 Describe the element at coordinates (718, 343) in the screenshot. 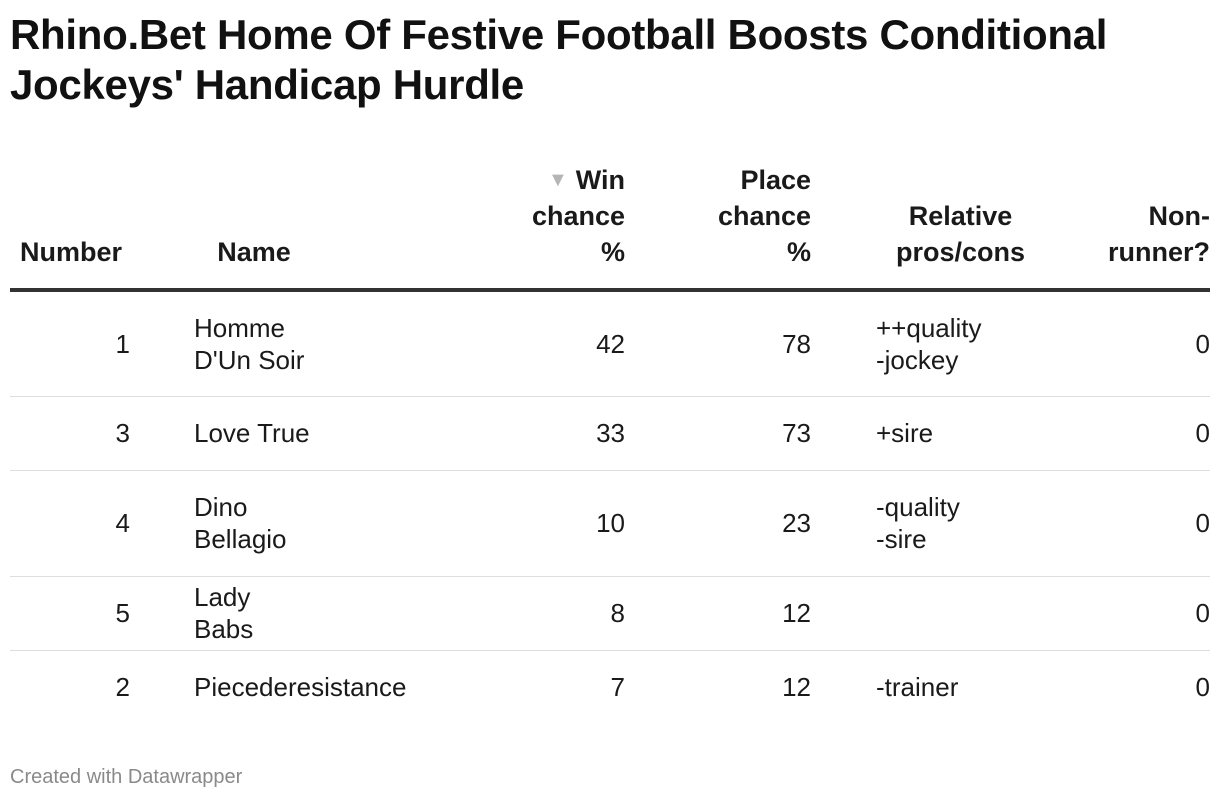

I see `cell-place-chance: 78` at that location.